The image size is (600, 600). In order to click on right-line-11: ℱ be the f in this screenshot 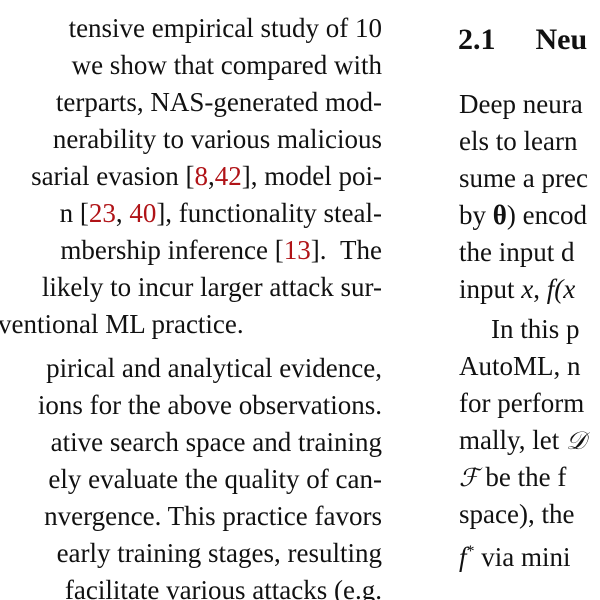, I will do `click(513, 477)`.